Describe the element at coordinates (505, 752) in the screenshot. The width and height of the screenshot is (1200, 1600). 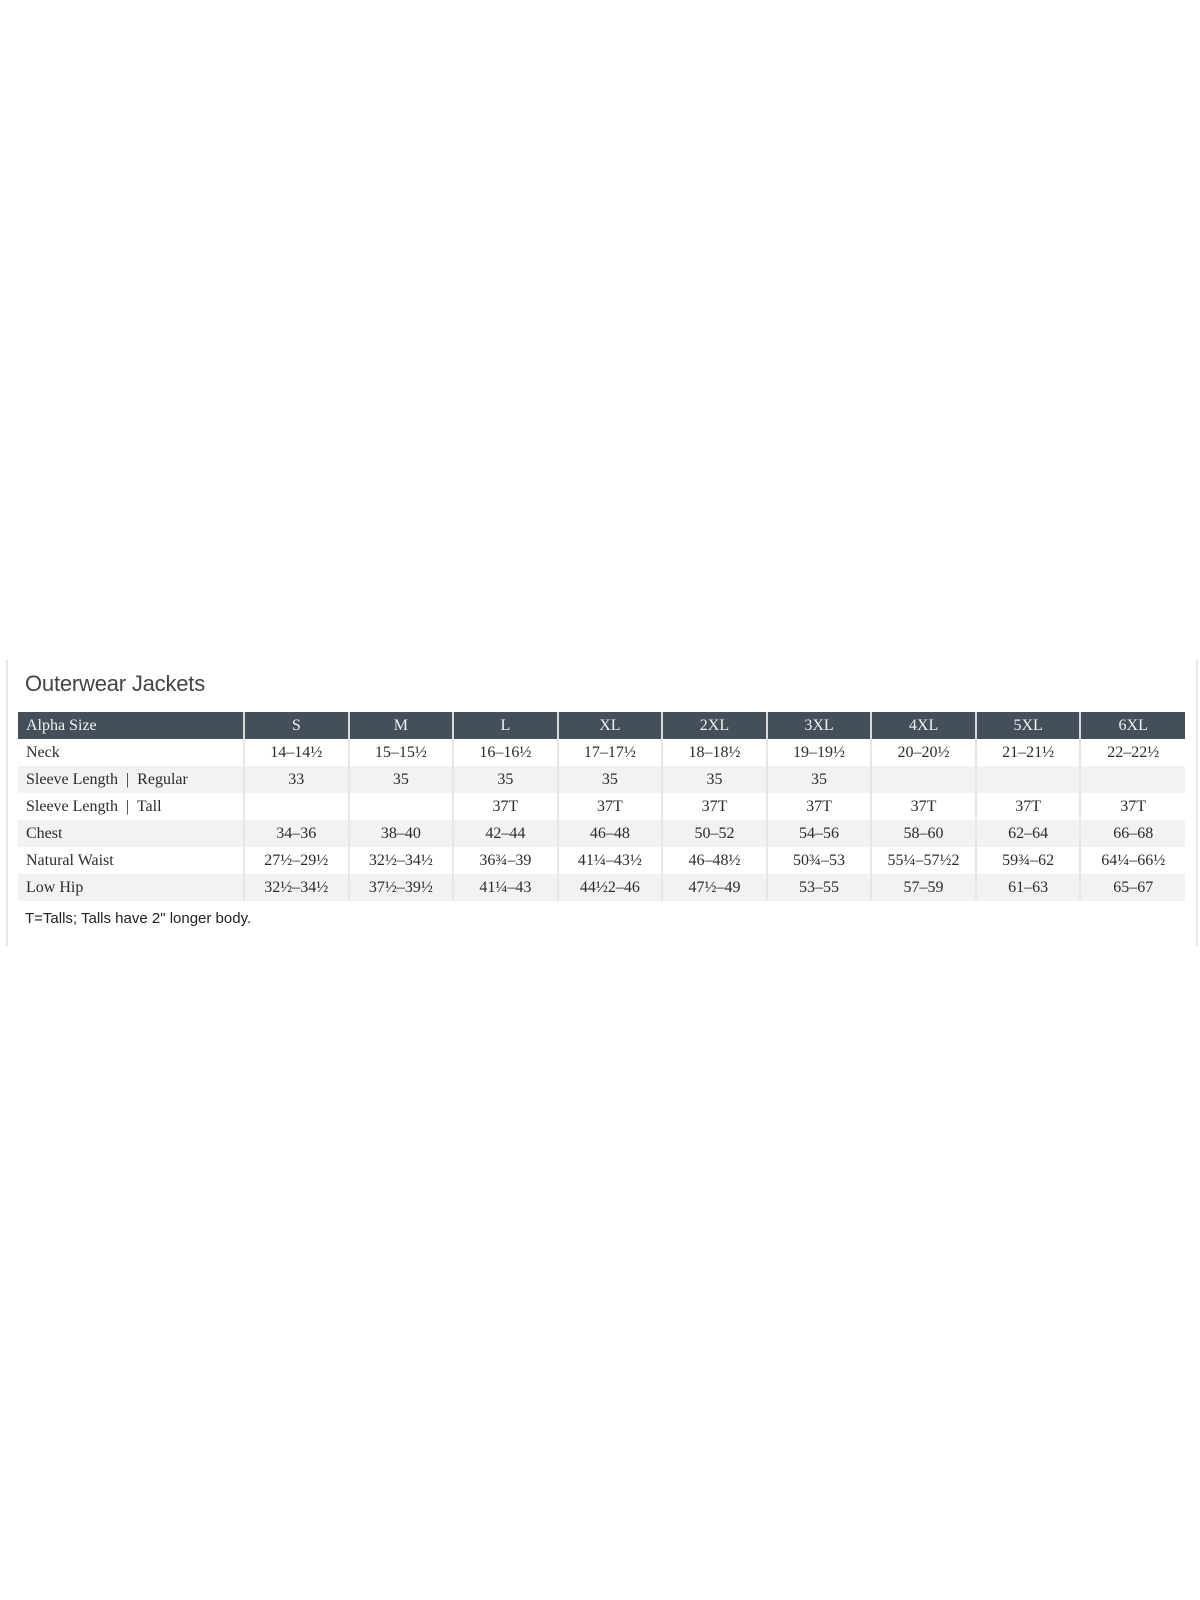
I see `table-cell: 16–16½` at that location.